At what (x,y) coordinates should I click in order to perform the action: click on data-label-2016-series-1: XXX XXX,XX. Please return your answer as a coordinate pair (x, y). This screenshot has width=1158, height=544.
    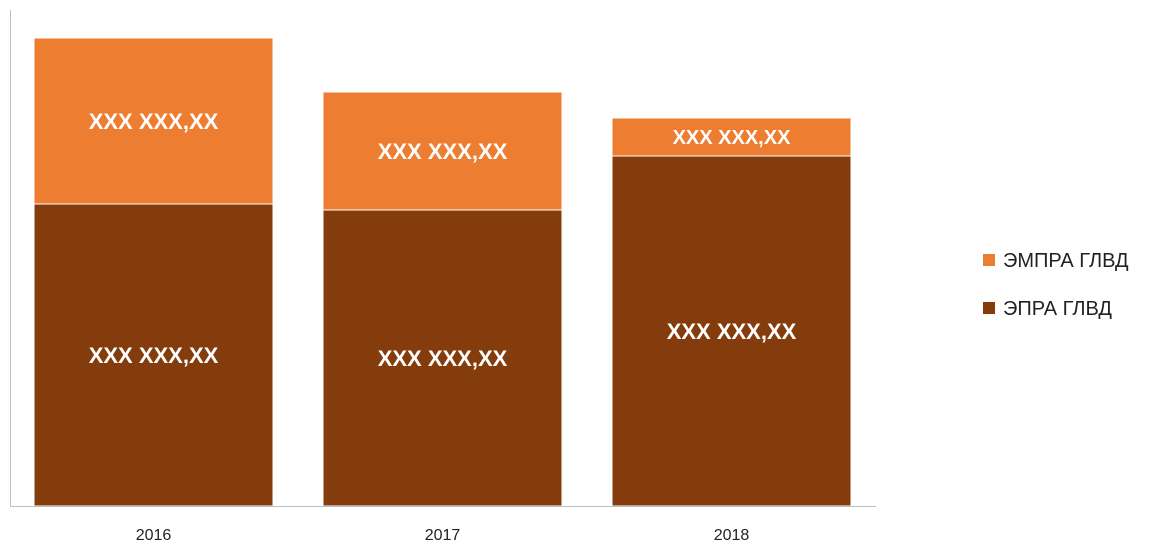
    Looking at the image, I should click on (154, 121).